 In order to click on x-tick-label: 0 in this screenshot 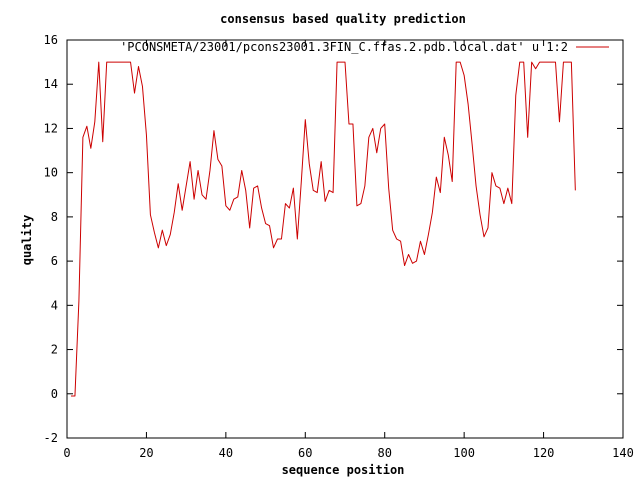, I will do `click(66, 453)`.